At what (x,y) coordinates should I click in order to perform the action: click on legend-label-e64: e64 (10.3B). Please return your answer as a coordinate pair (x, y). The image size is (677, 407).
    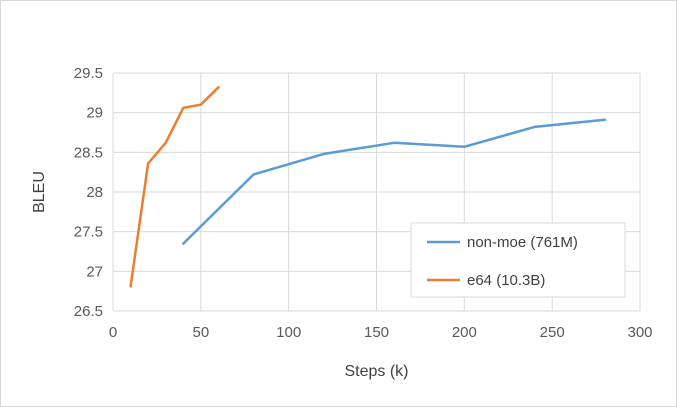
    Looking at the image, I should click on (506, 280).